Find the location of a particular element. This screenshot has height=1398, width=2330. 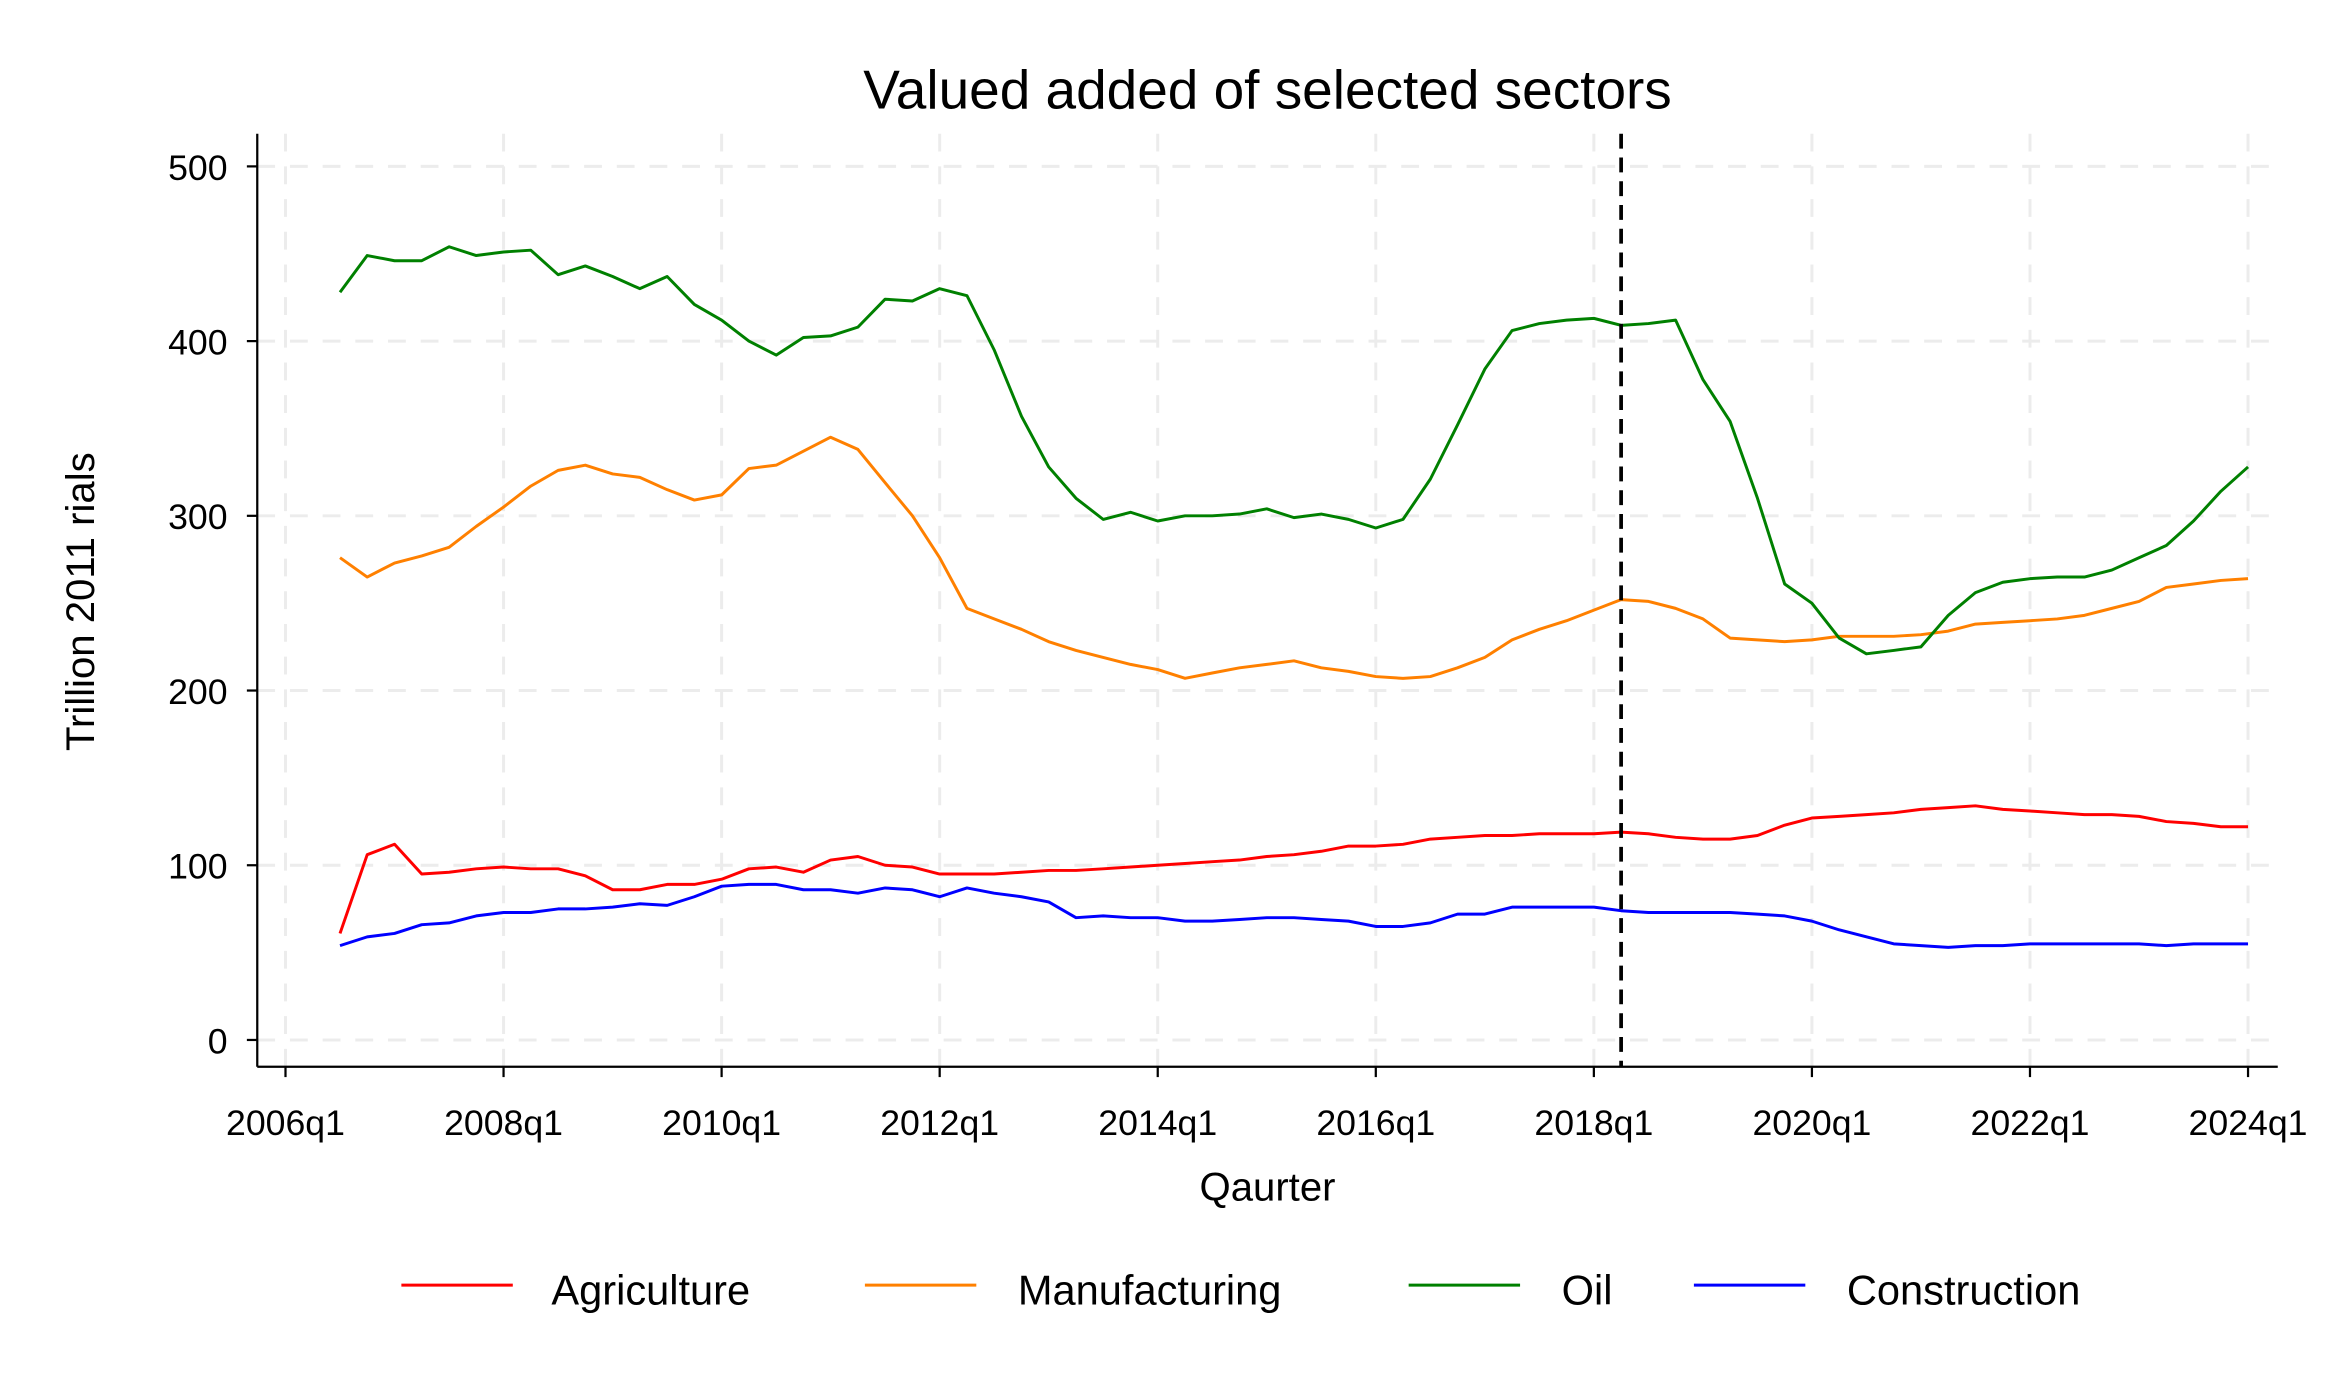

x-tick-label: 2014q1 is located at coordinates (1157, 1123).